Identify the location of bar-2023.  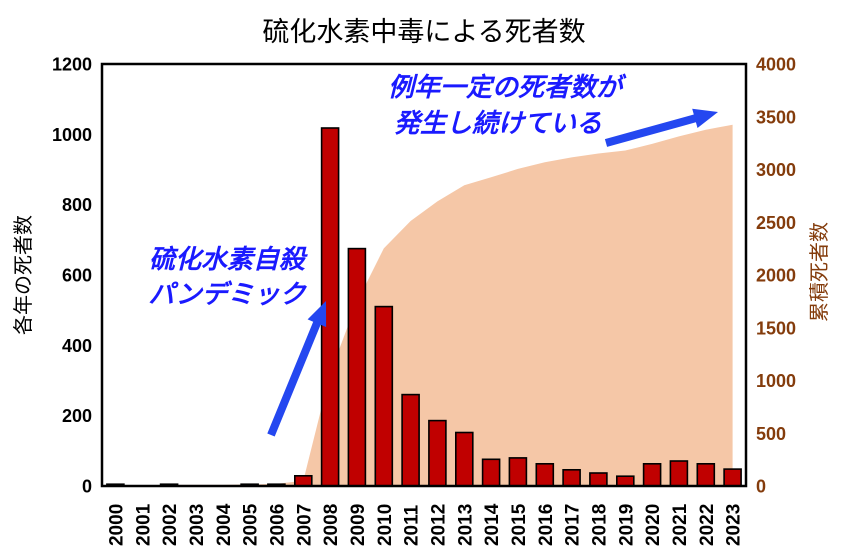
(732, 477).